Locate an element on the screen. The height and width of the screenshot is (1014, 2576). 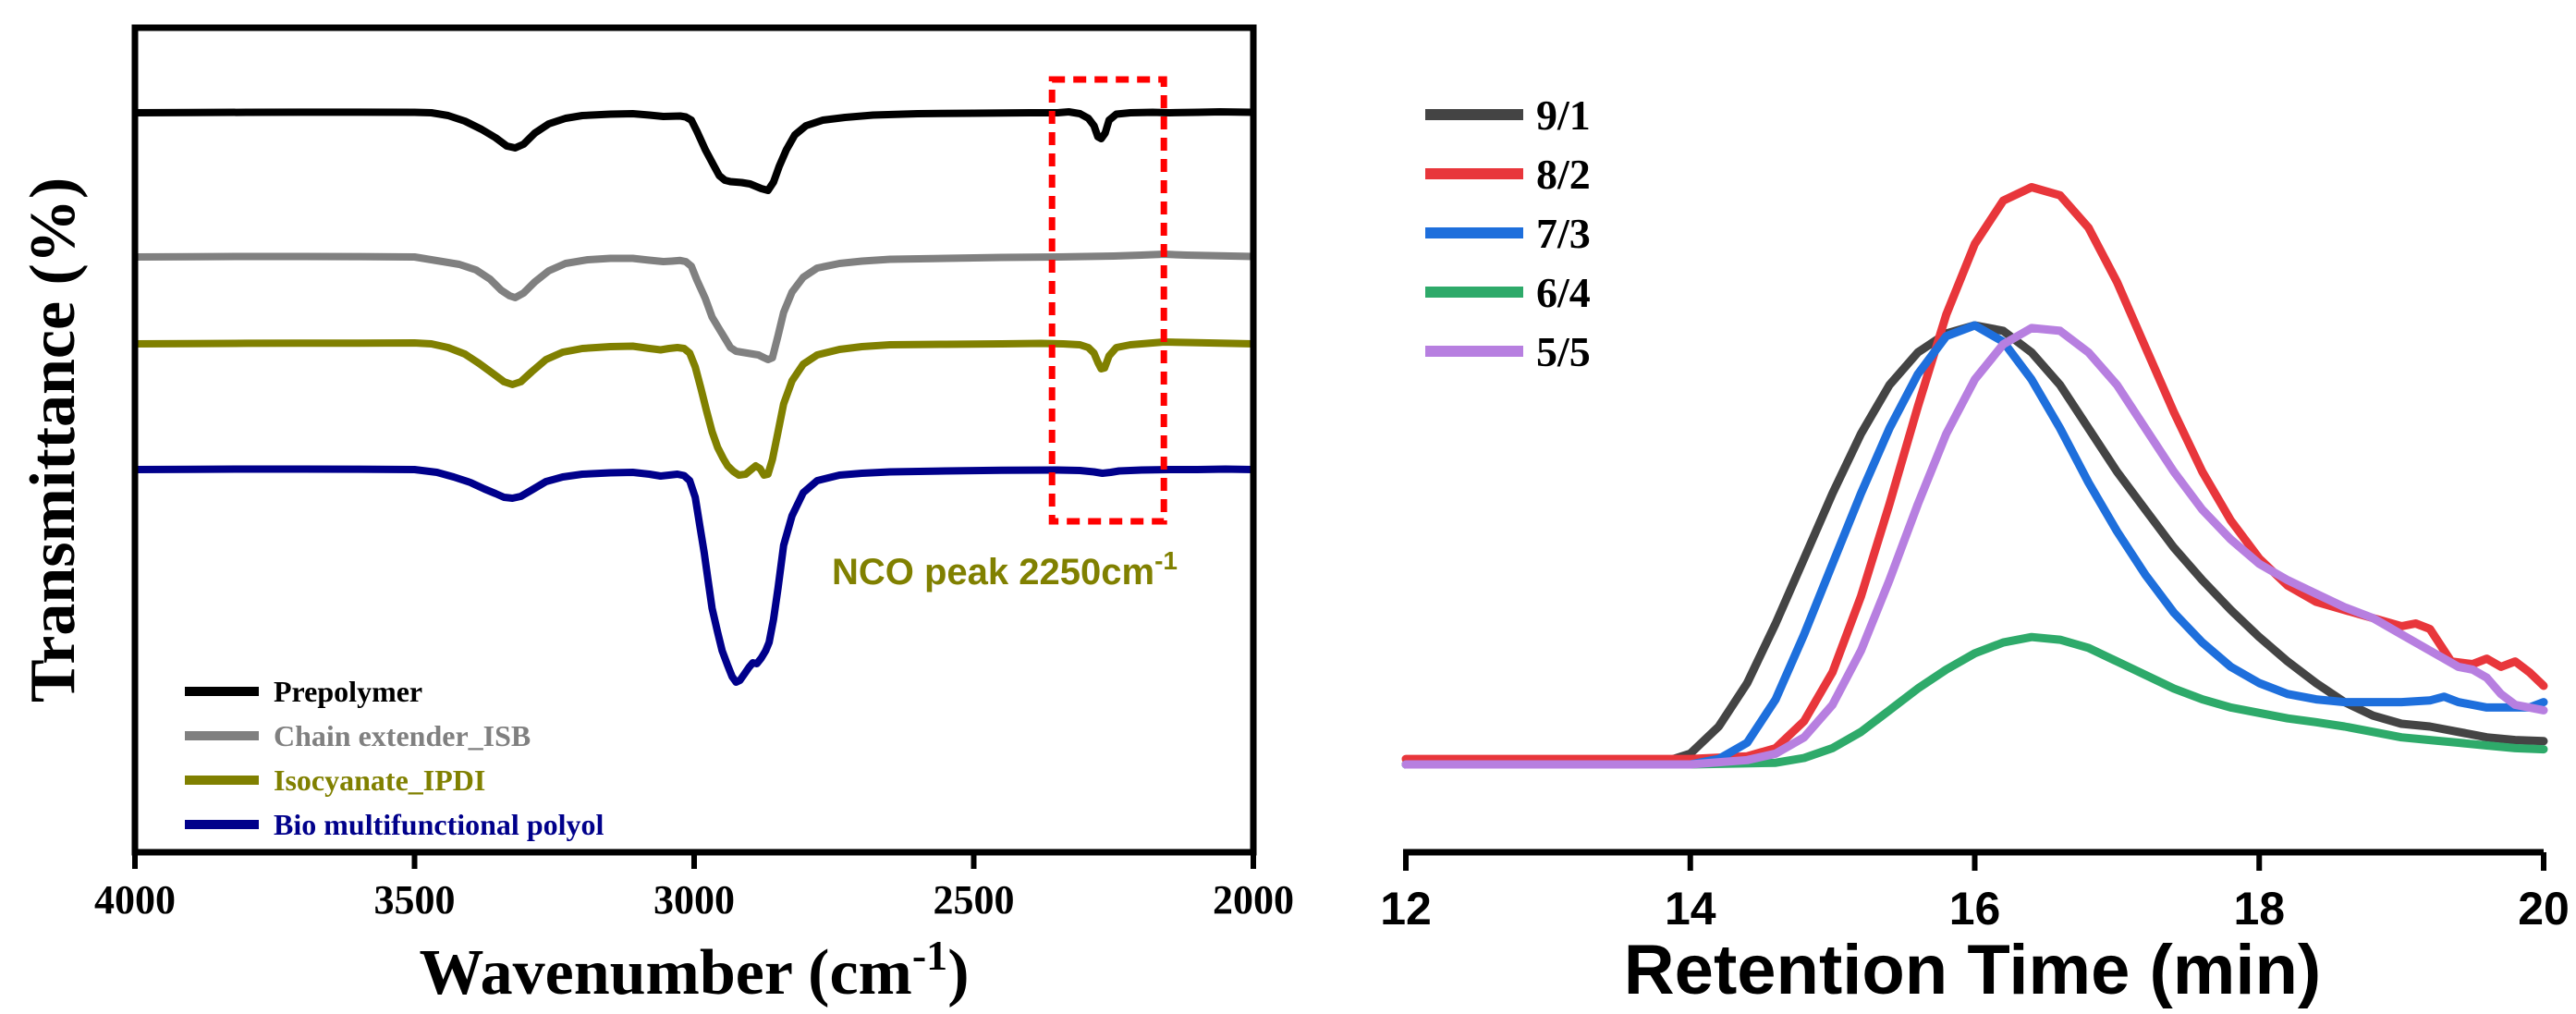
ftir-line-chain-extender-isb is located at coordinates (694, 307).